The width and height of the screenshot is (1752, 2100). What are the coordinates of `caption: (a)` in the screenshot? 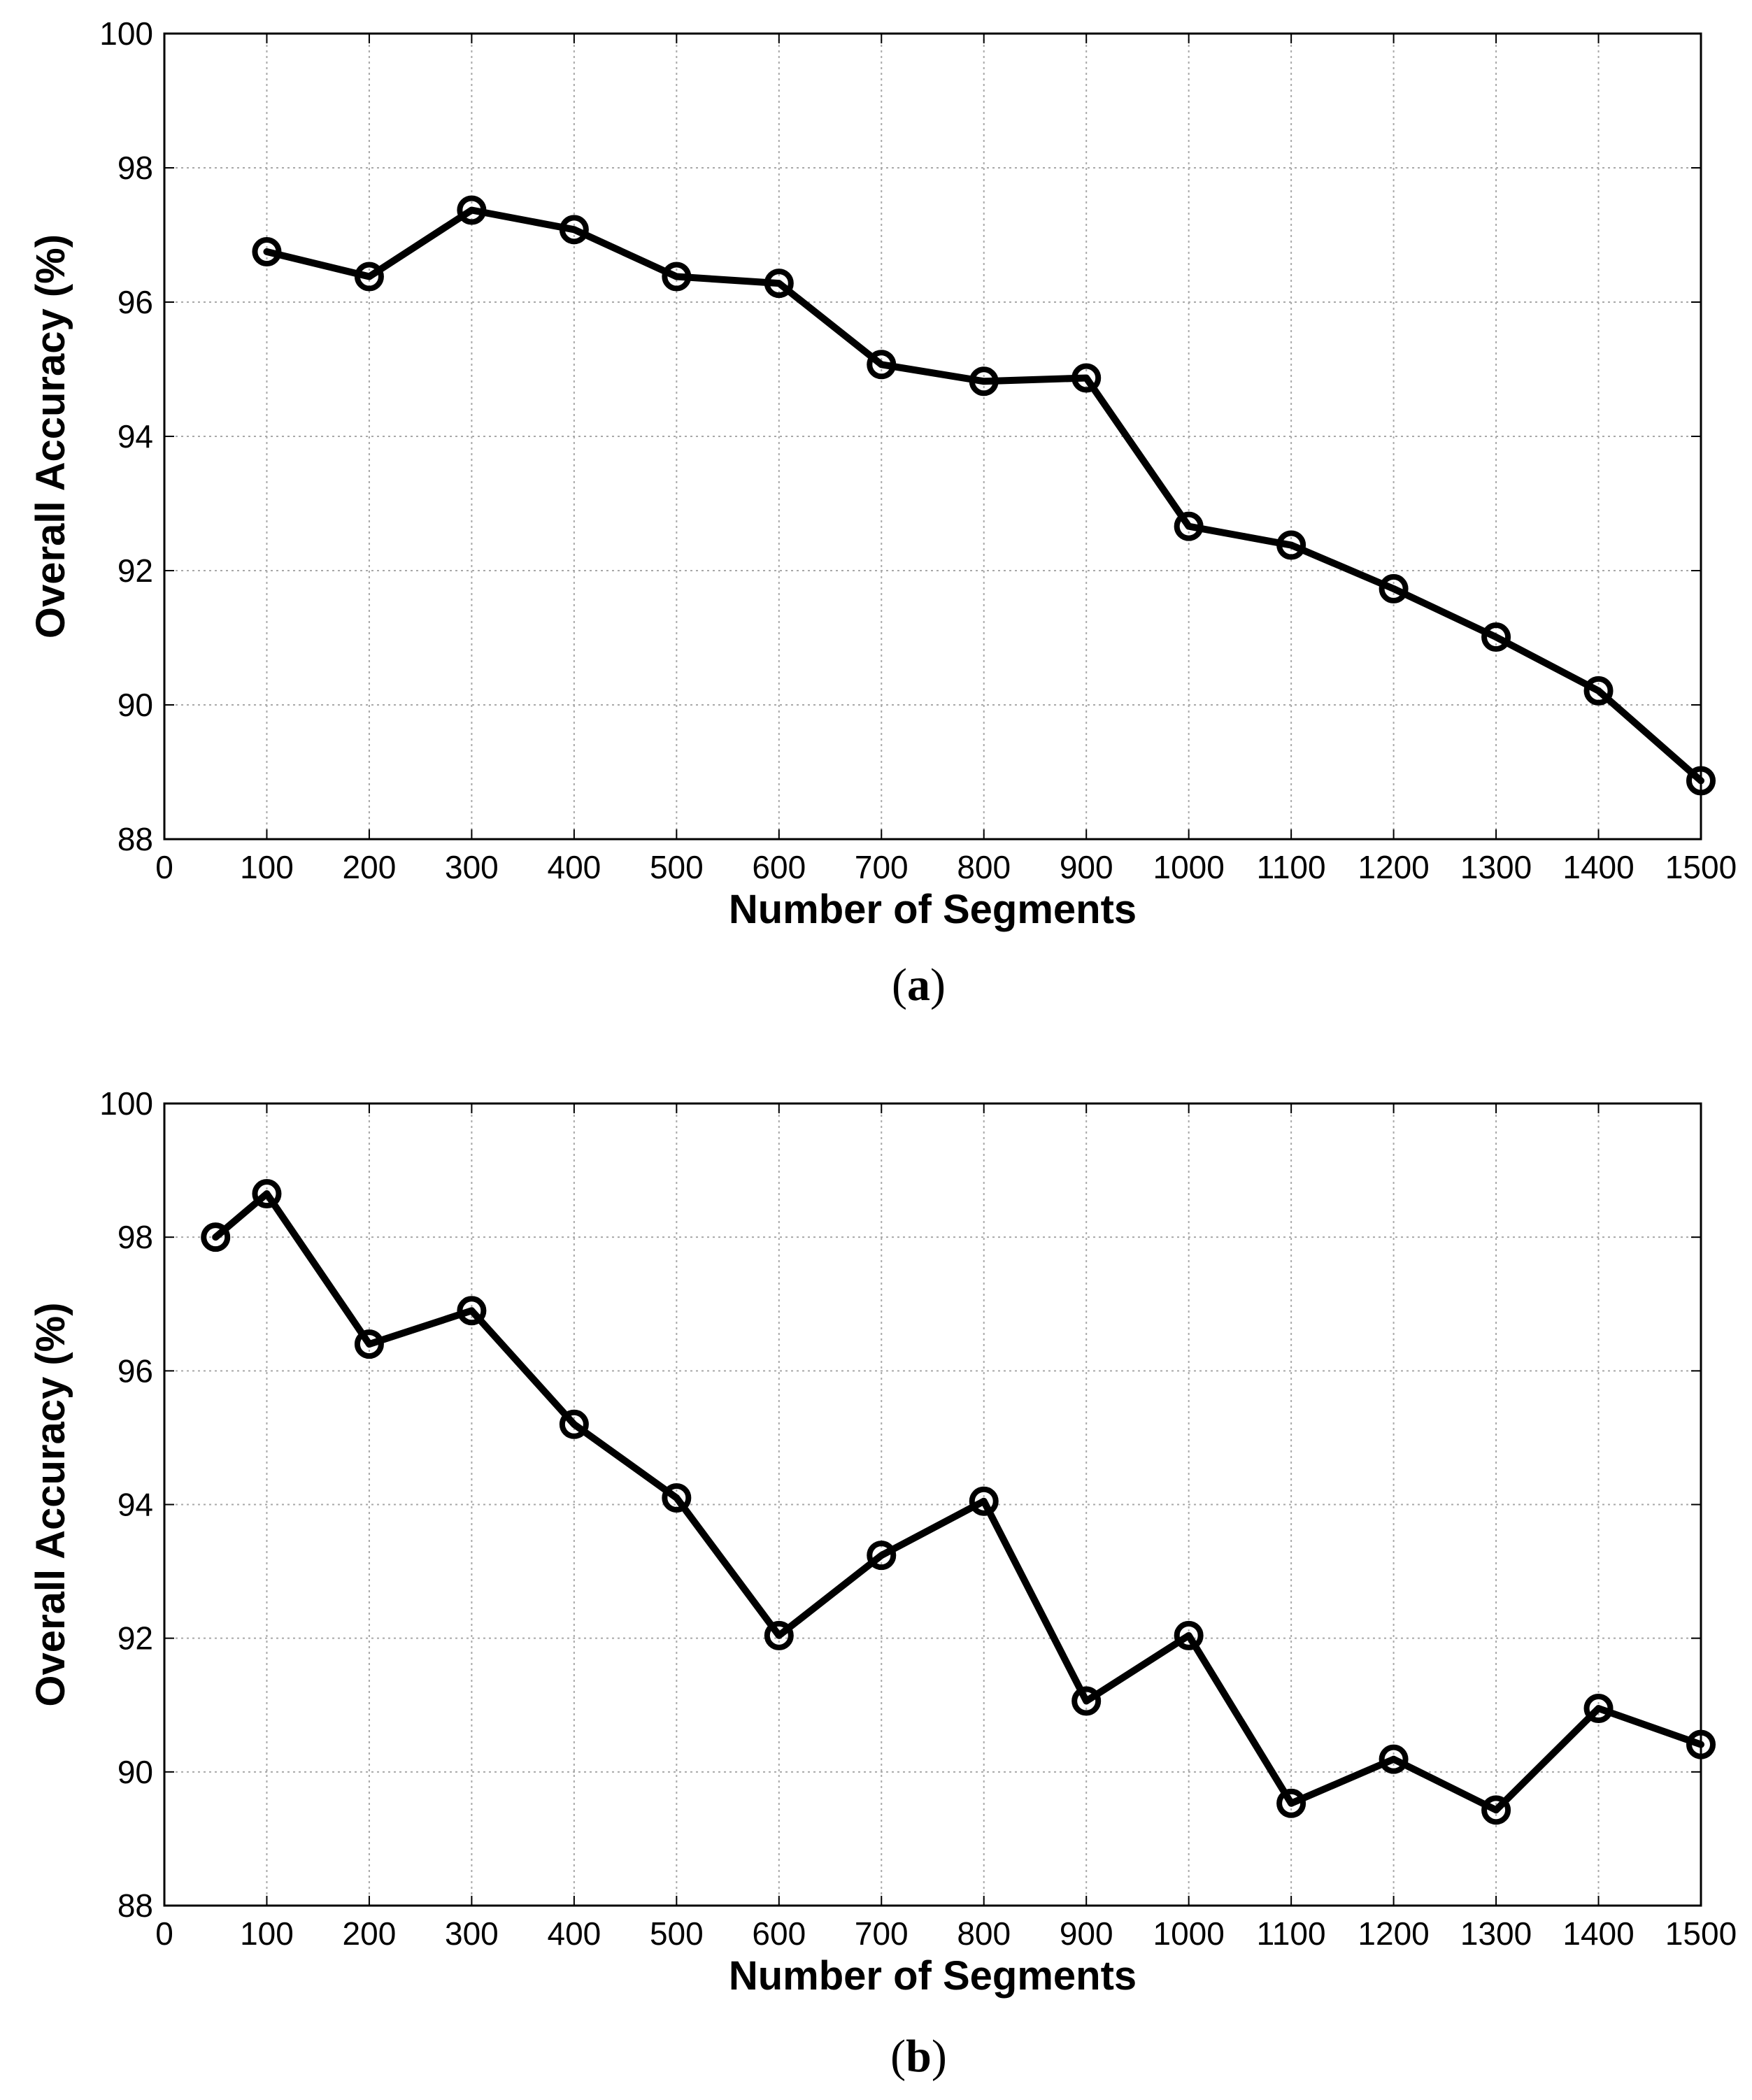 It's located at (919, 984).